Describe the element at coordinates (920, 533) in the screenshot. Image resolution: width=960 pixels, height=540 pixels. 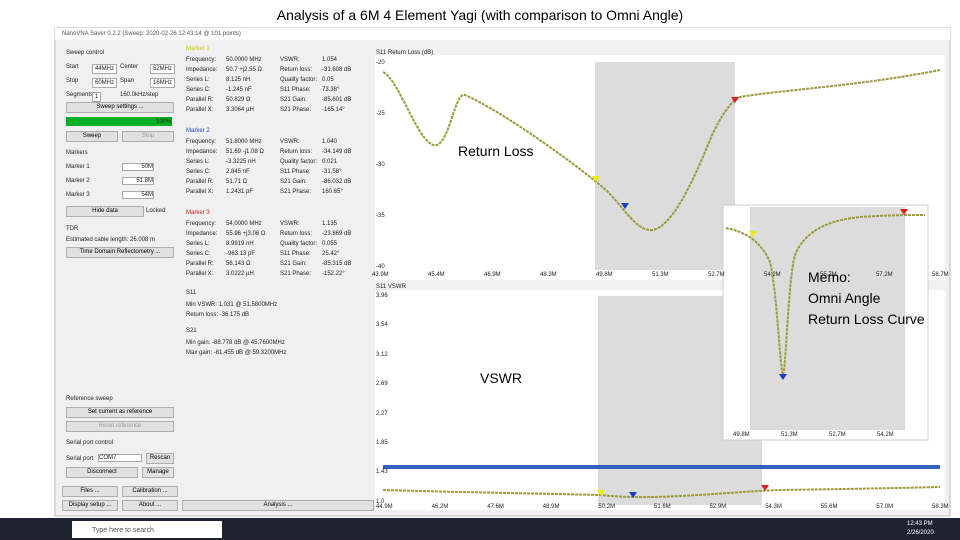
I see `date: 2/26/2020` at that location.